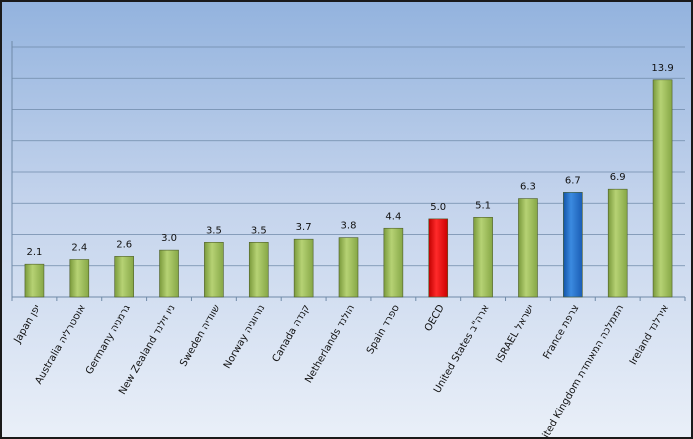 This screenshot has height=439, width=693. I want to click on value-label-7: 3.8, so click(349, 226).